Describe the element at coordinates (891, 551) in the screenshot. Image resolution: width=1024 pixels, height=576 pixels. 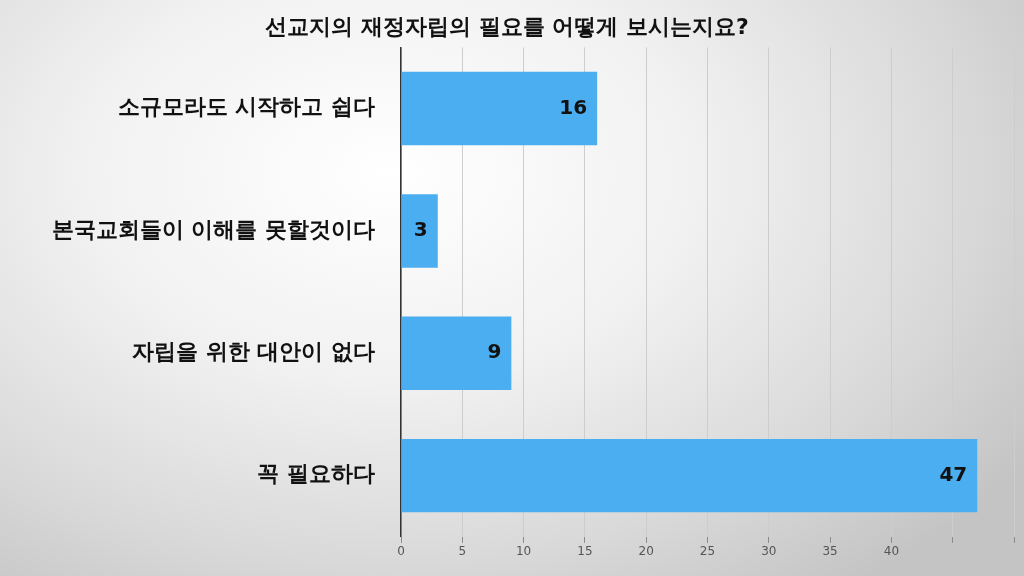
I see `x-tick-label: 40` at that location.